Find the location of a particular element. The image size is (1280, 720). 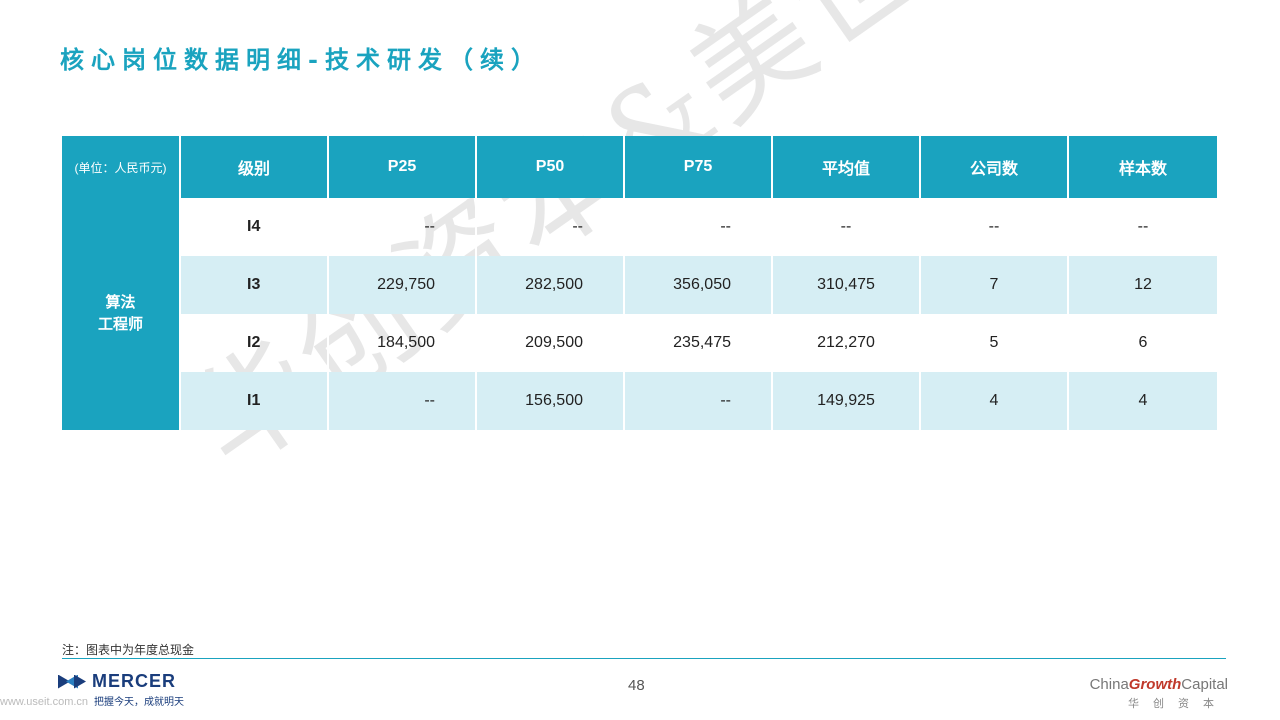

cell-sample-count: 12 is located at coordinates (1143, 285).